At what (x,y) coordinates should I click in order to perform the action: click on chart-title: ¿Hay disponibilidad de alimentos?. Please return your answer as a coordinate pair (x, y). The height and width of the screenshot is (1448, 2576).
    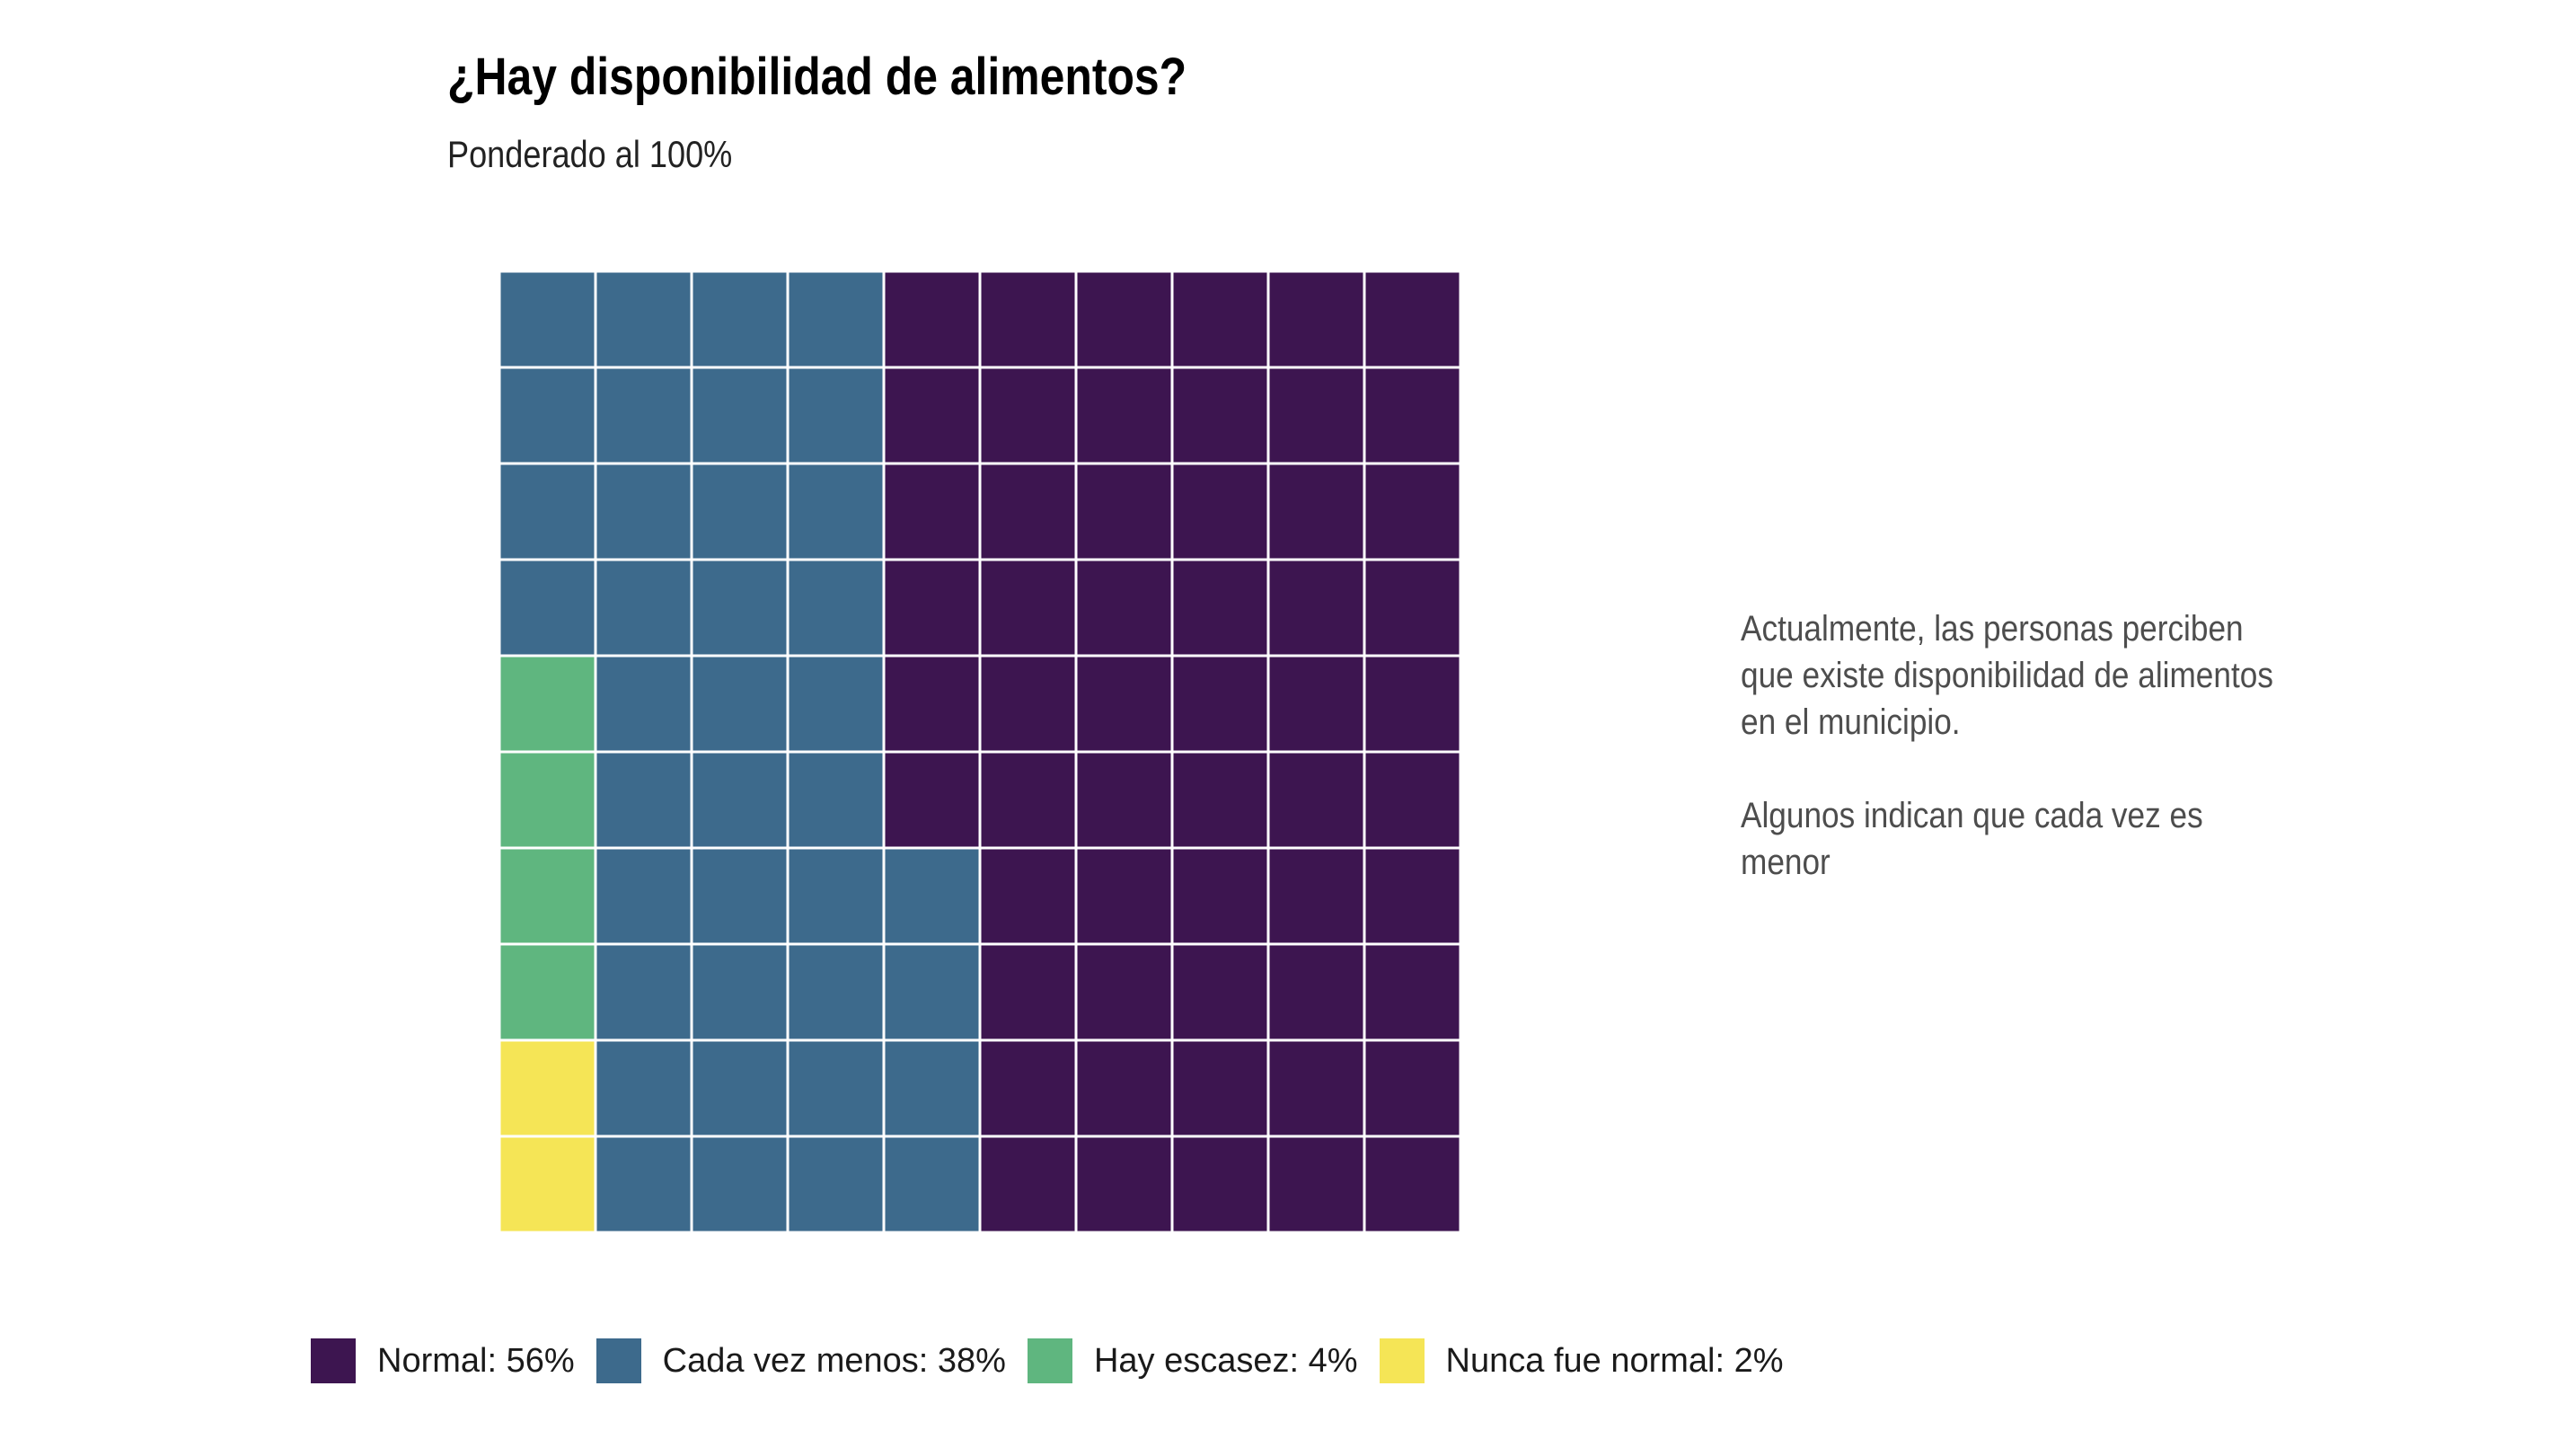
    Looking at the image, I should click on (817, 77).